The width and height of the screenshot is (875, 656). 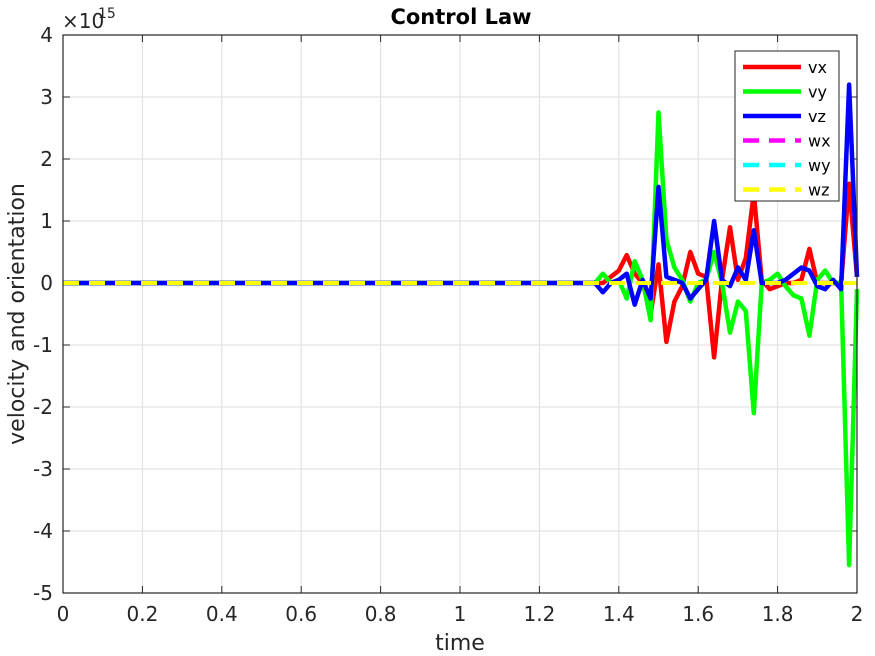 I want to click on y-tick-label: 3, so click(x=46, y=97).